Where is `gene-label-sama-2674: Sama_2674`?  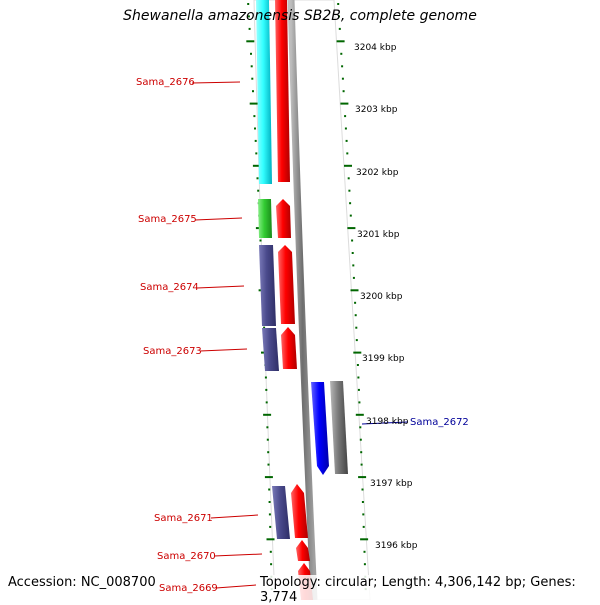
gene-label-sama-2674: Sama_2674 is located at coordinates (169, 287).